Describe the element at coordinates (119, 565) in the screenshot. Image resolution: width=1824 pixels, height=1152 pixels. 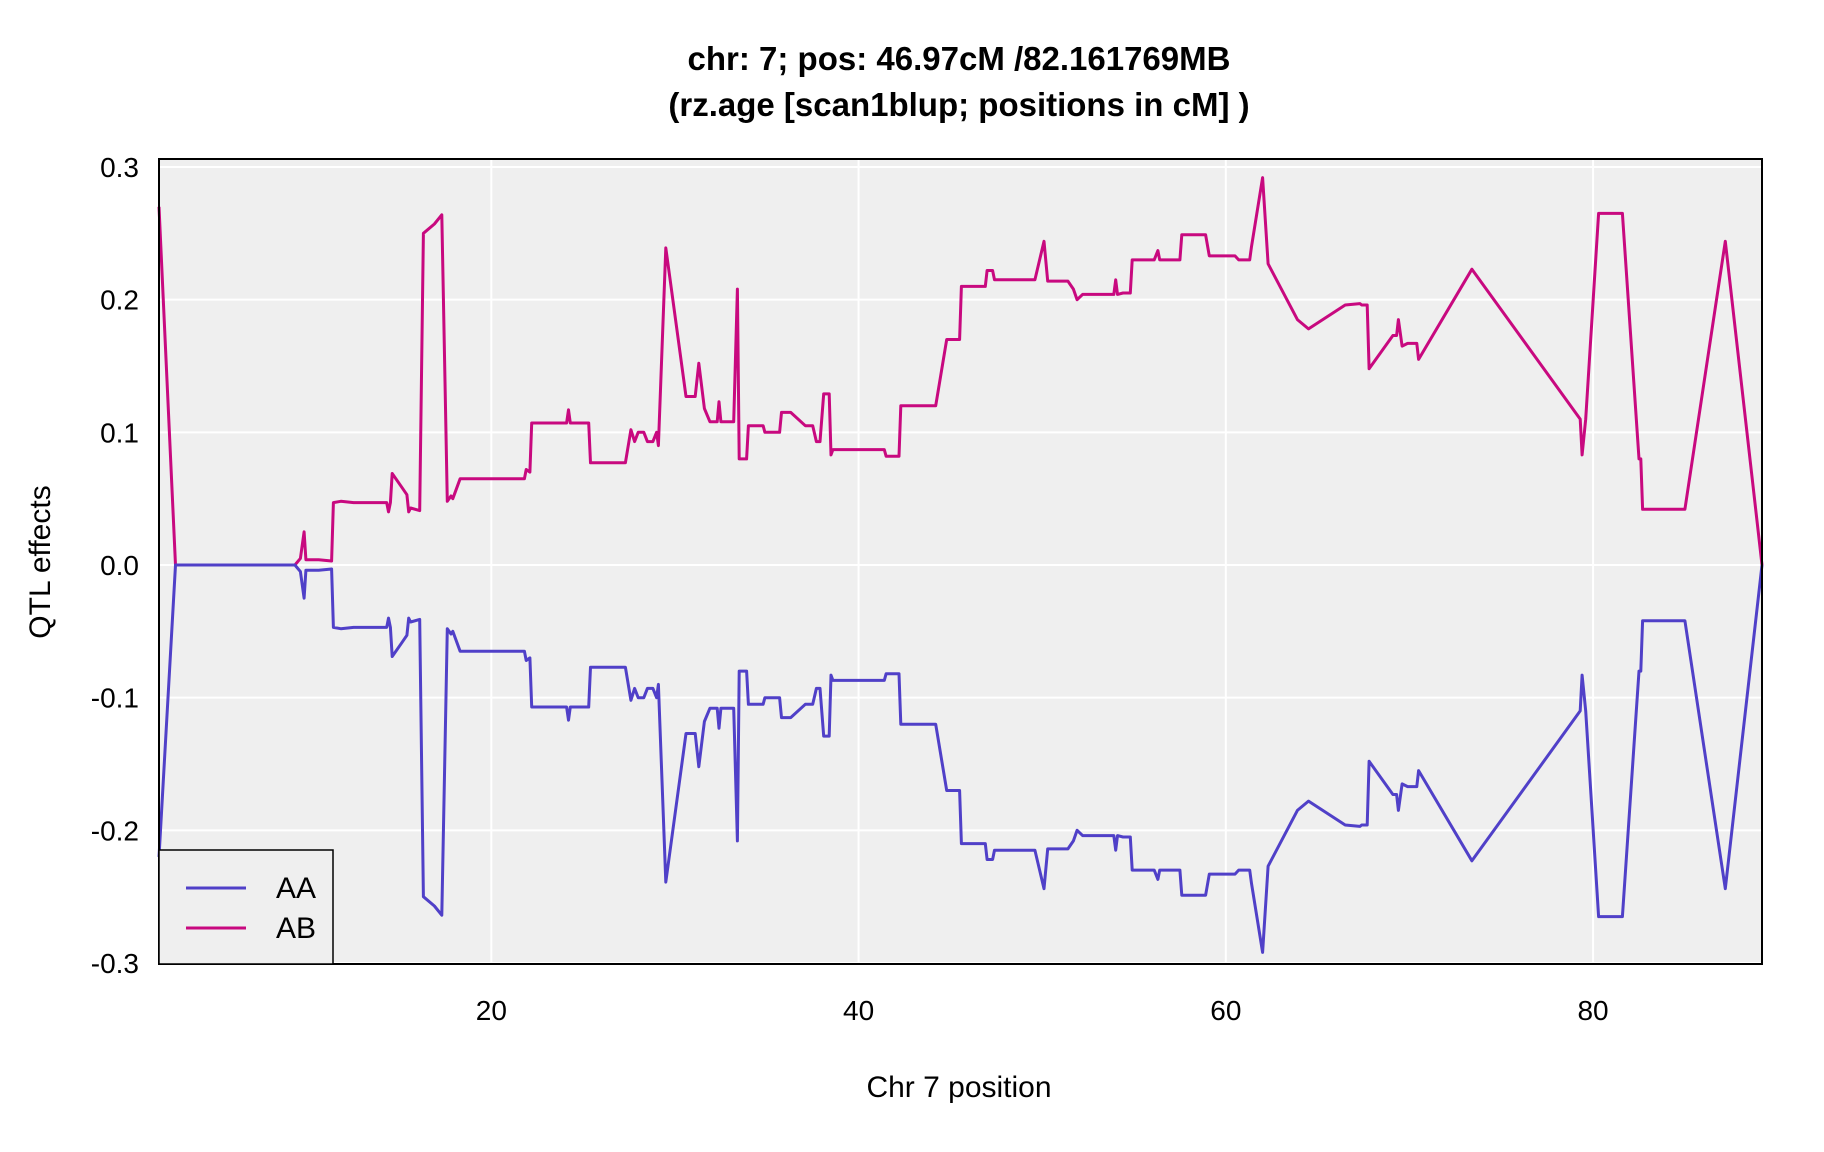
I see `y-tick-label: 0.0` at that location.